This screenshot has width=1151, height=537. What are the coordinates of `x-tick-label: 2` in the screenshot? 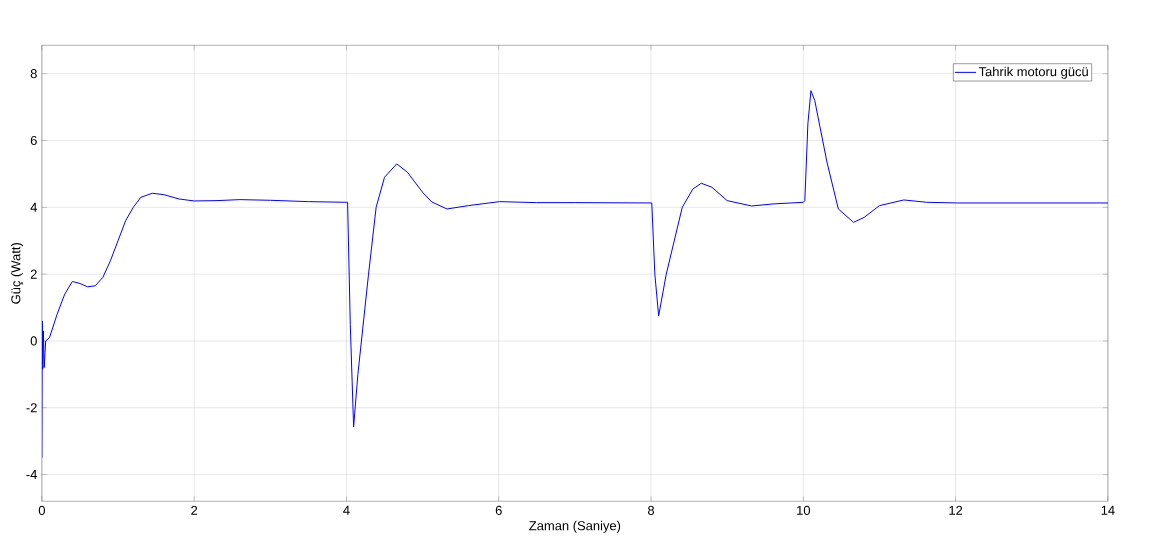 It's located at (194, 510).